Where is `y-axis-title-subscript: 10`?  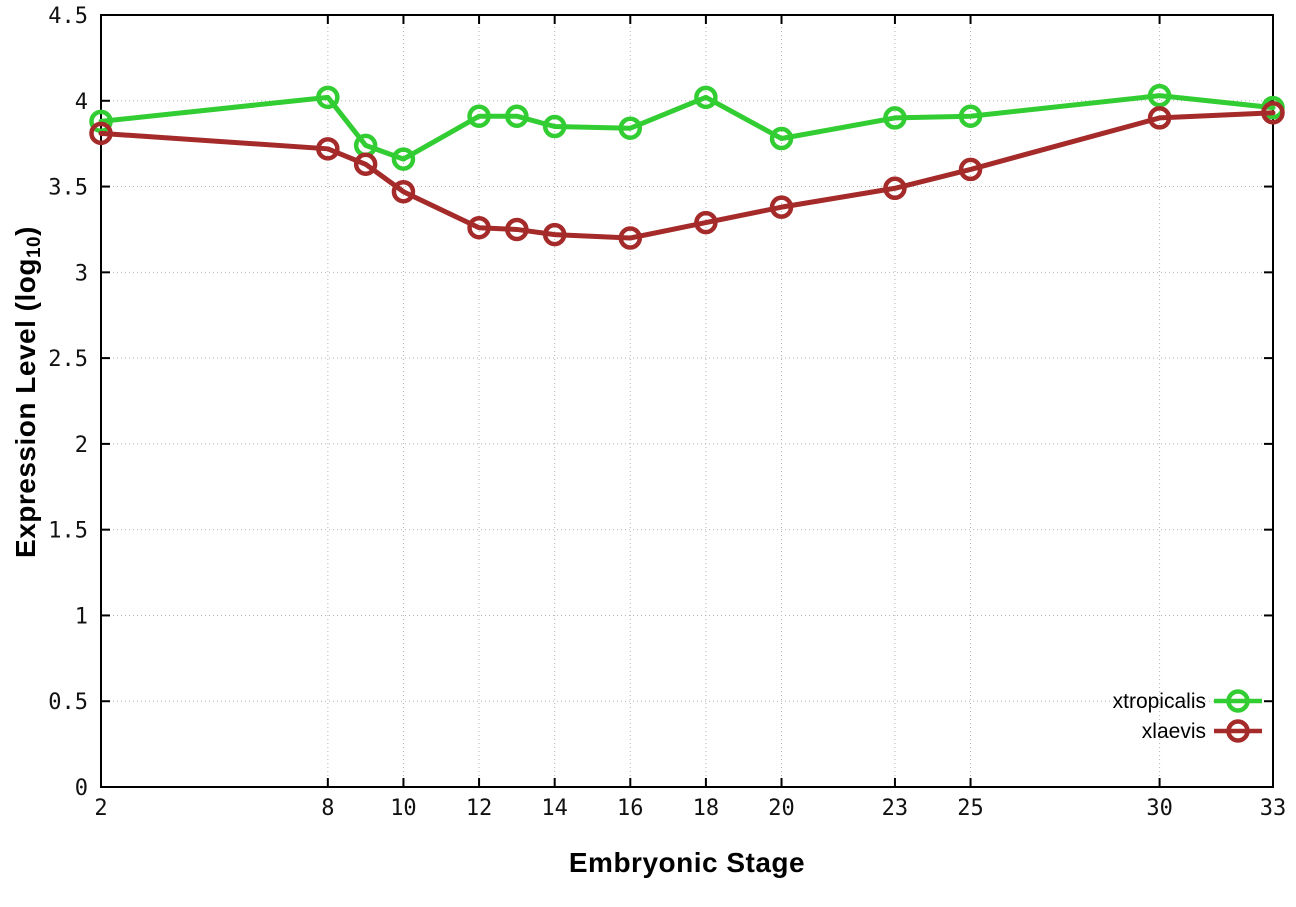 y-axis-title-subscript: 10 is located at coordinates (34, 247).